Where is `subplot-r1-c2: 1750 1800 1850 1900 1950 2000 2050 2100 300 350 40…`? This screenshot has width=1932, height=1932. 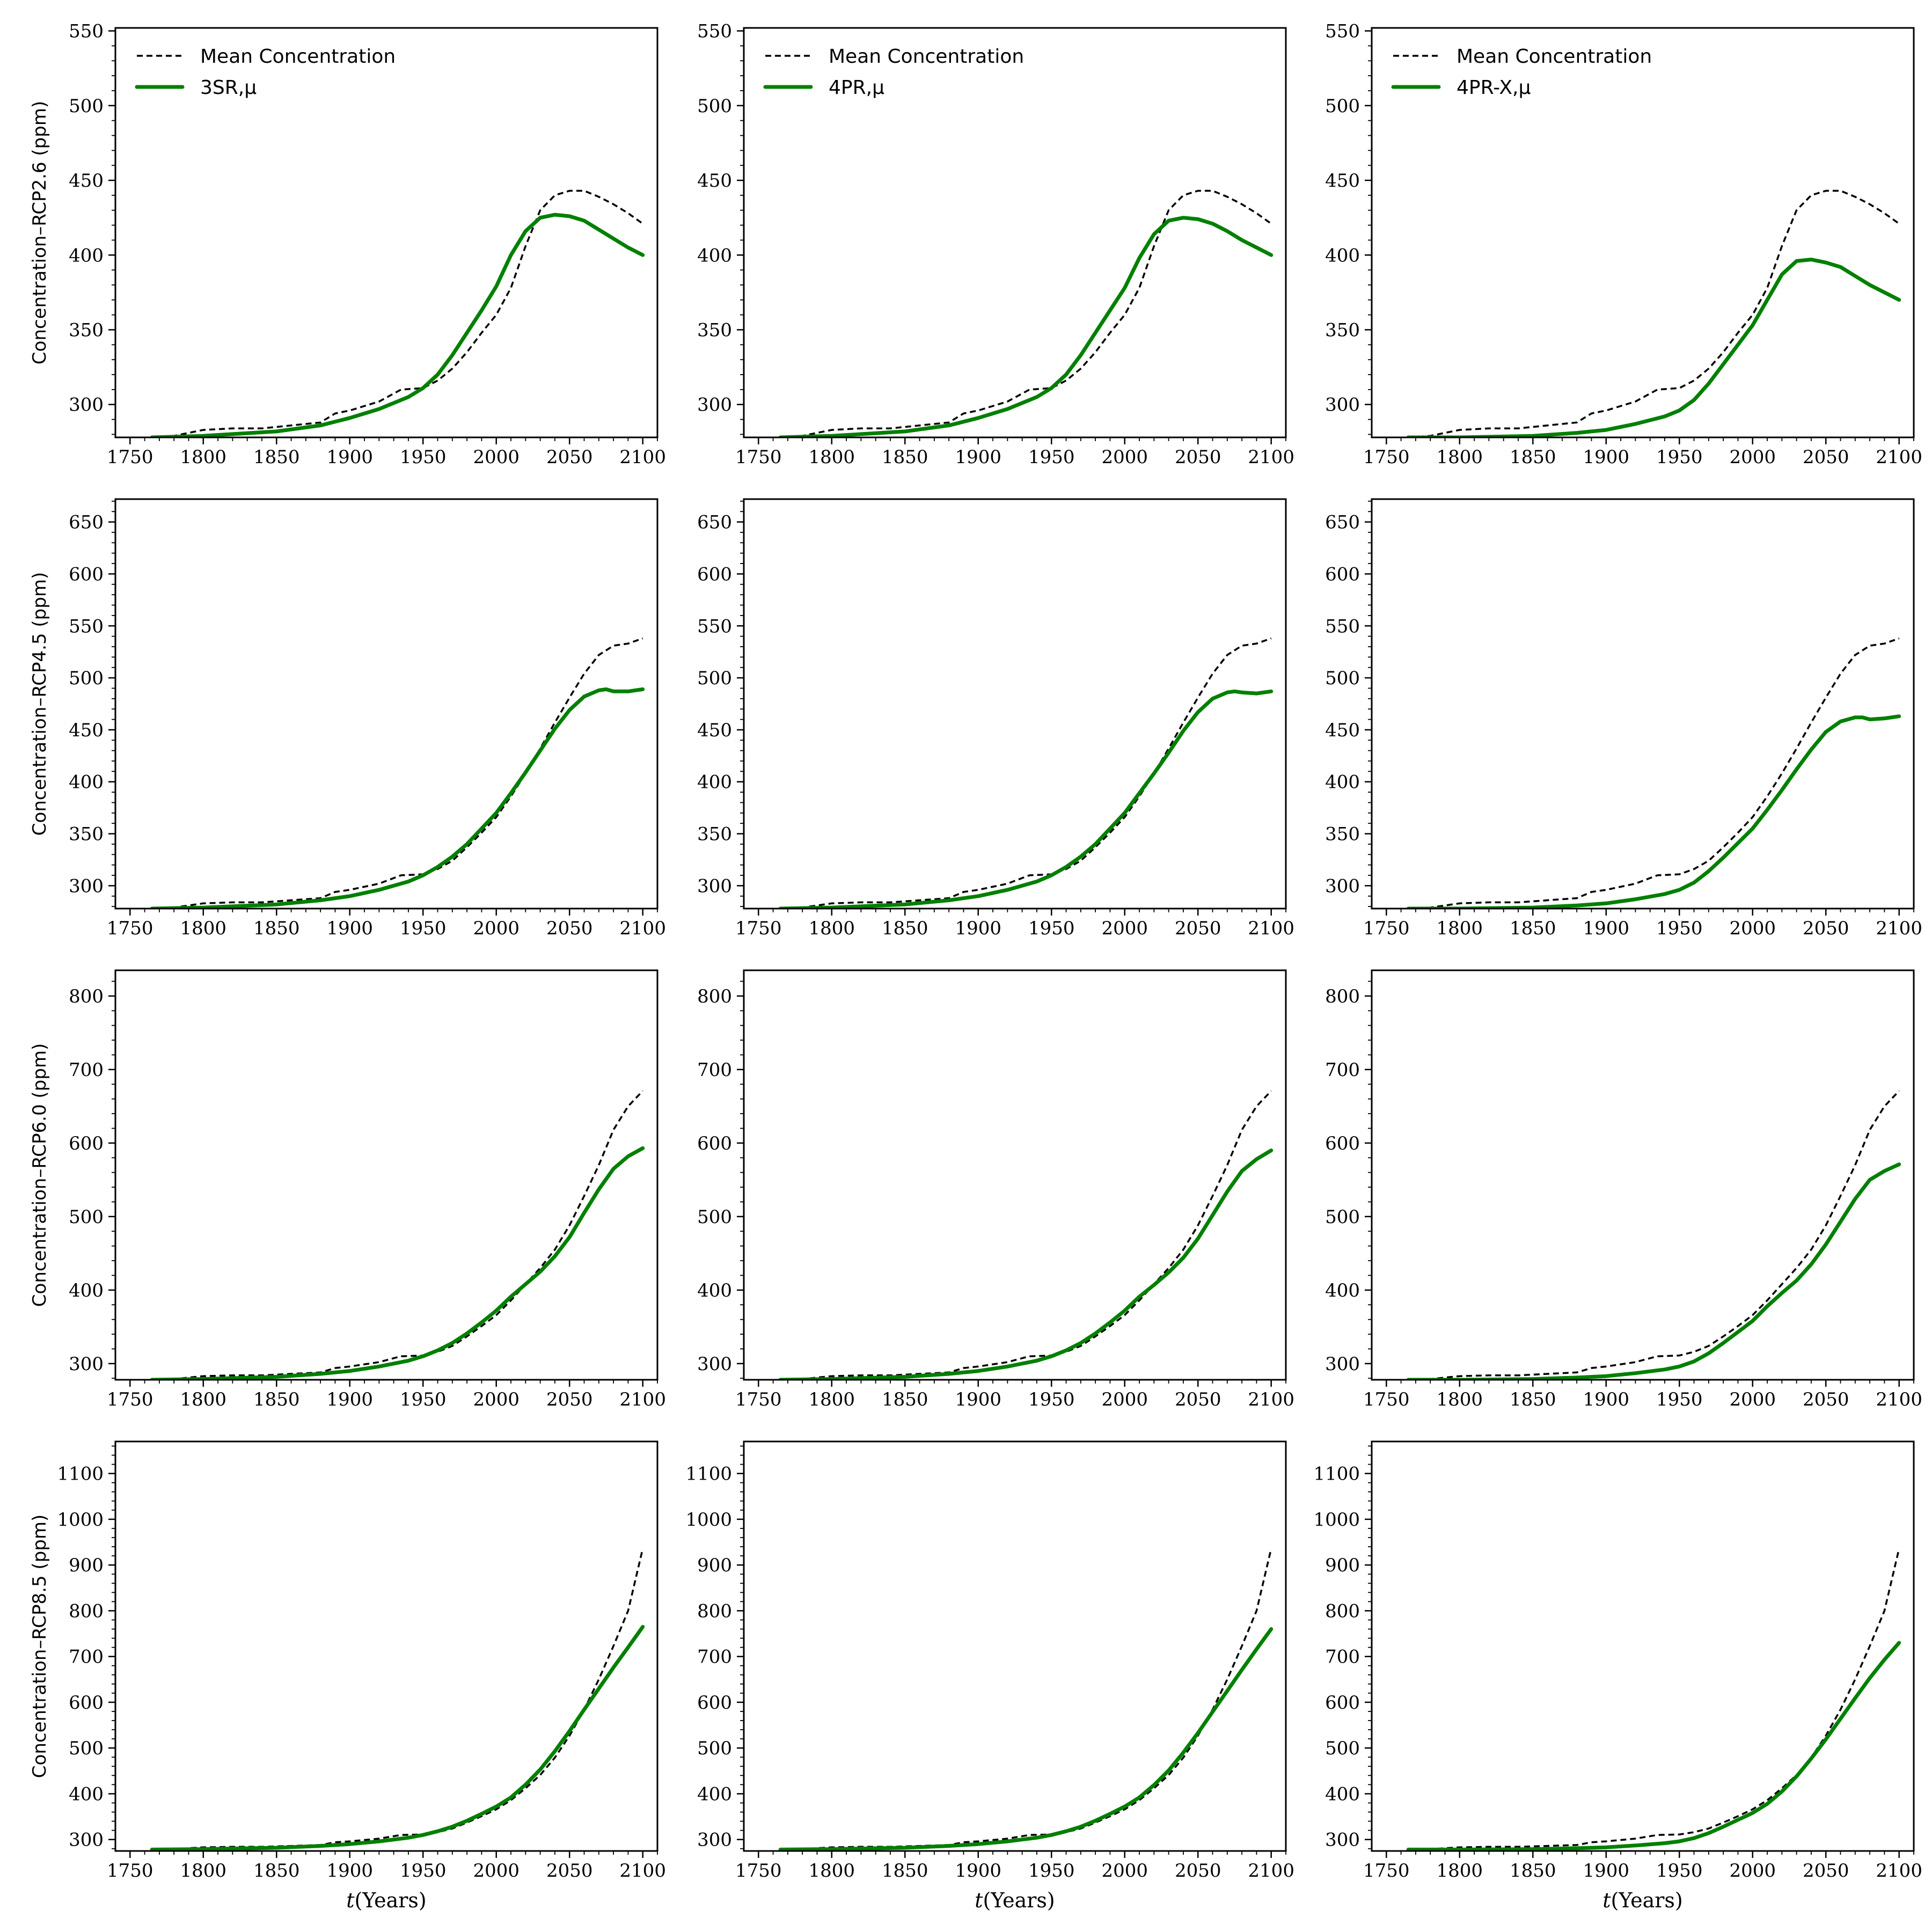
subplot-r1-c2: 1750 1800 1850 1900 1950 2000 2050 2100 300 350 40… is located at coordinates (1623, 718).